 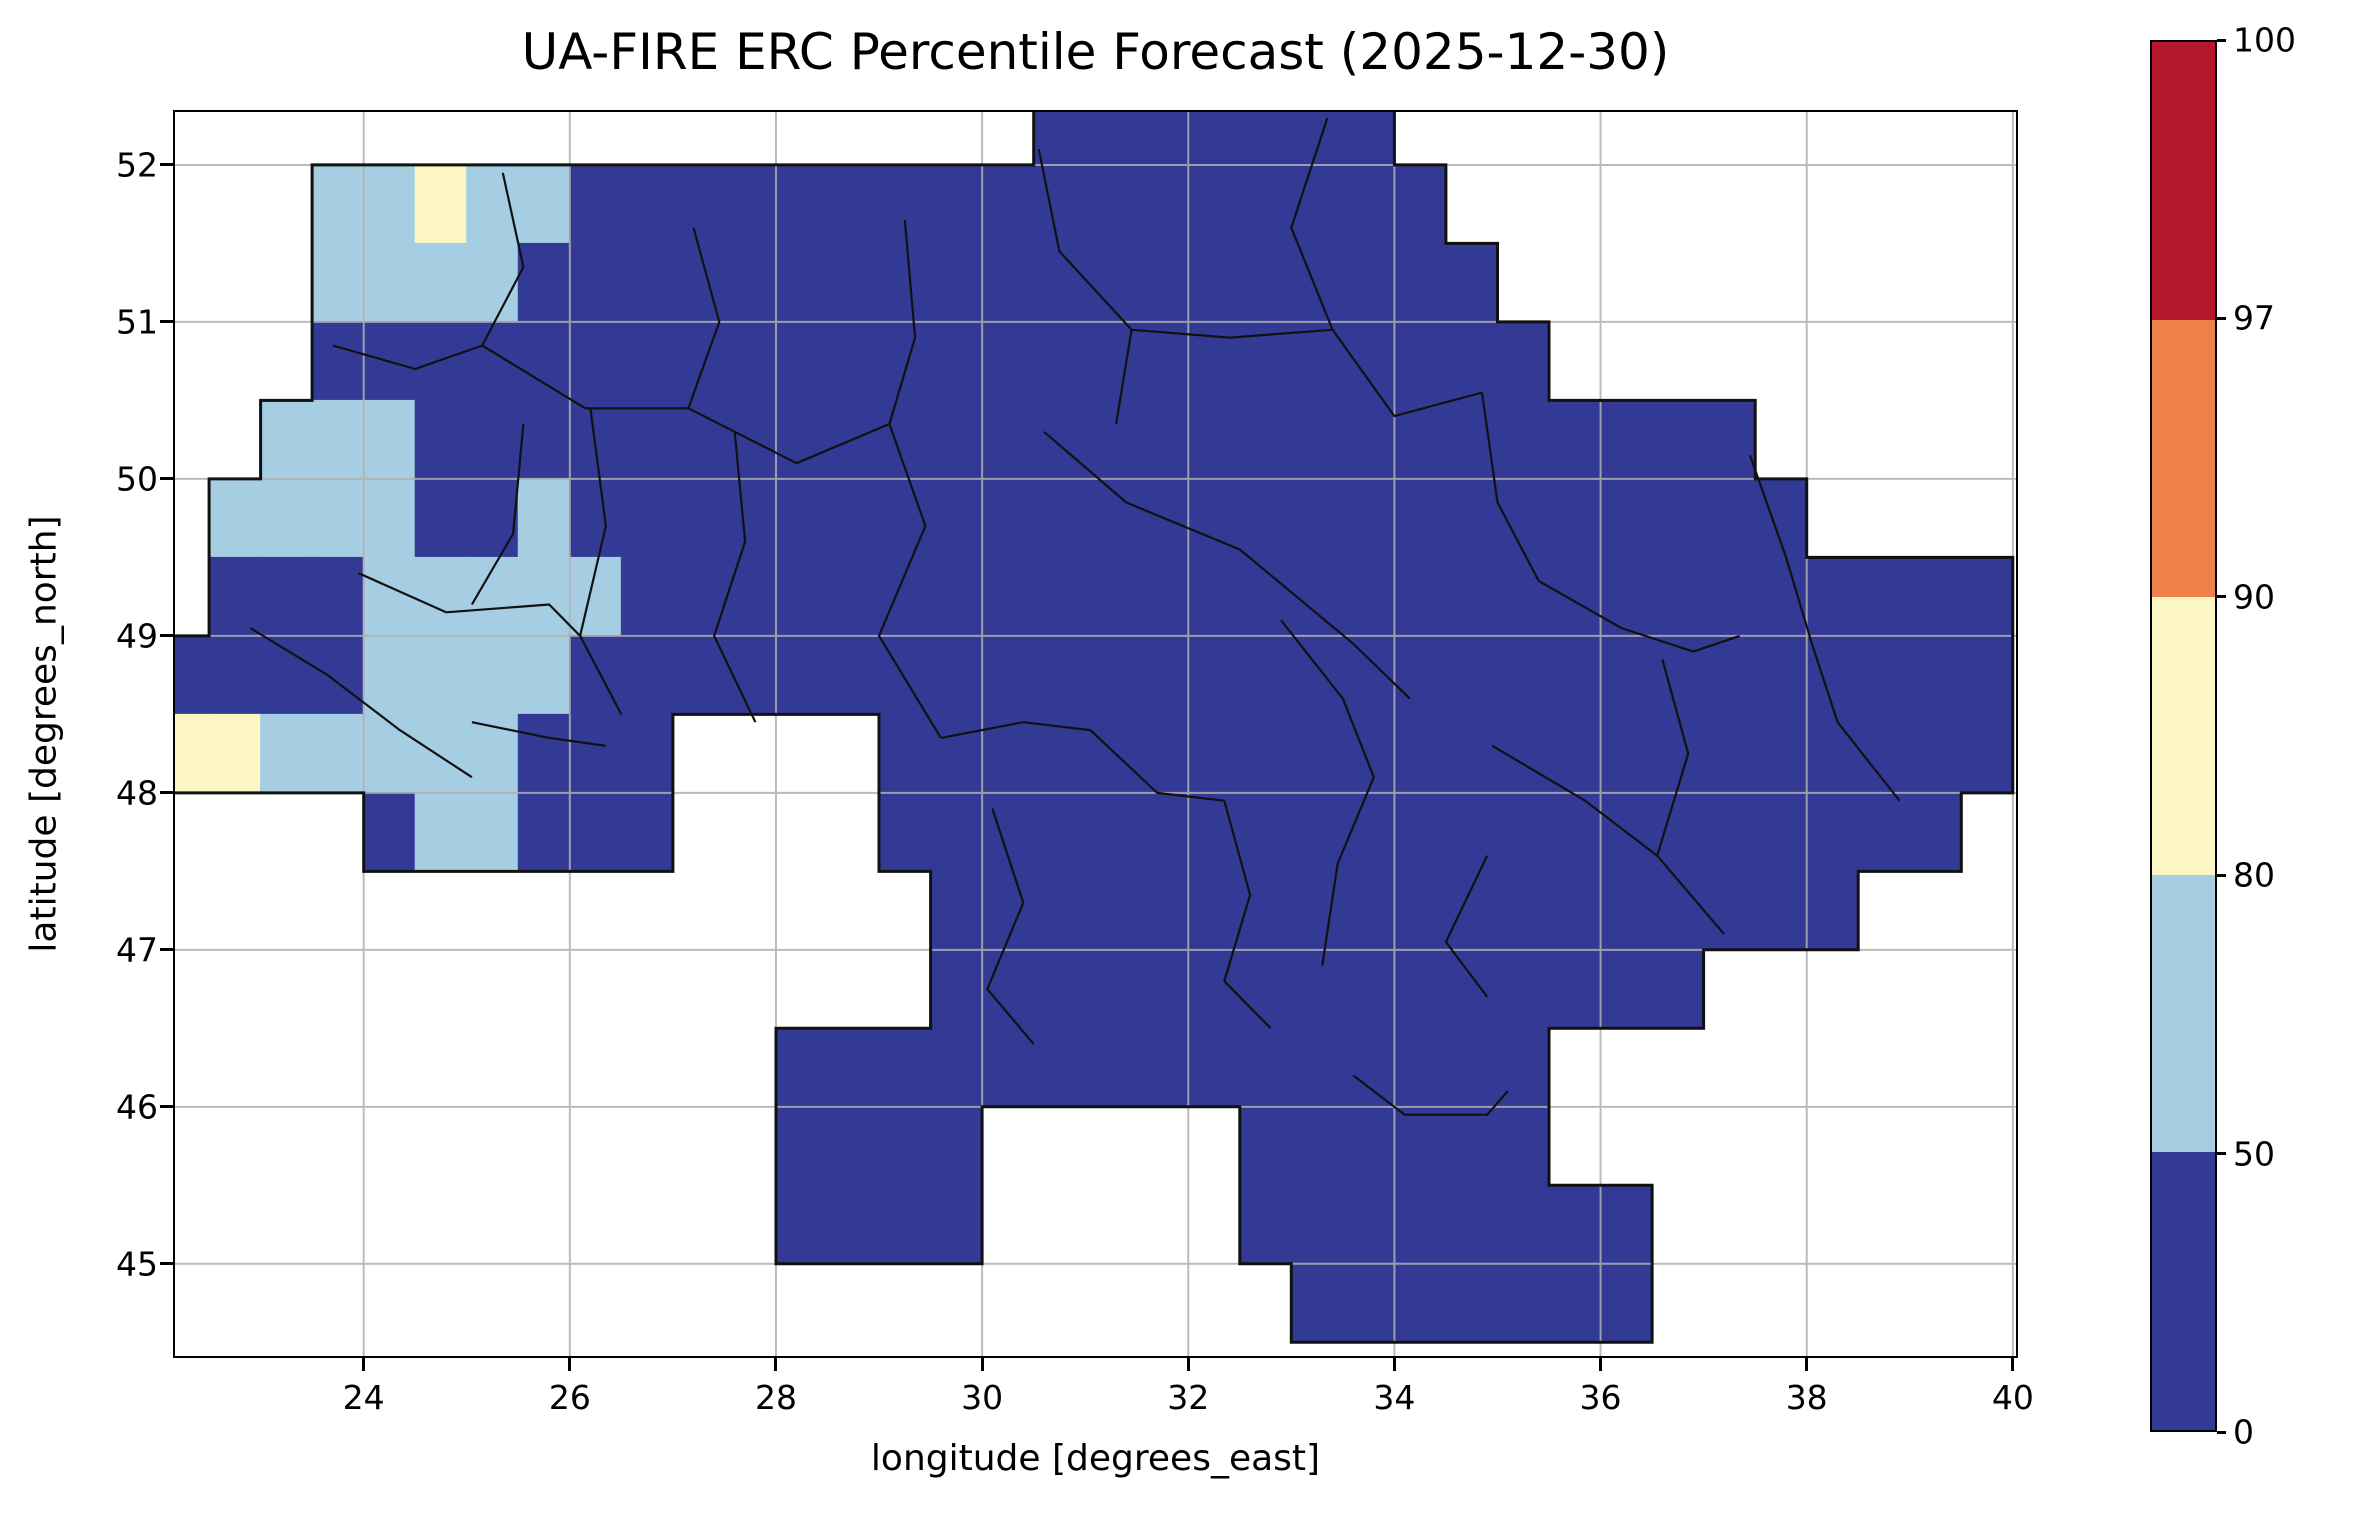 What do you see at coordinates (137, 636) in the screenshot?
I see `y-tick-label: 49` at bounding box center [137, 636].